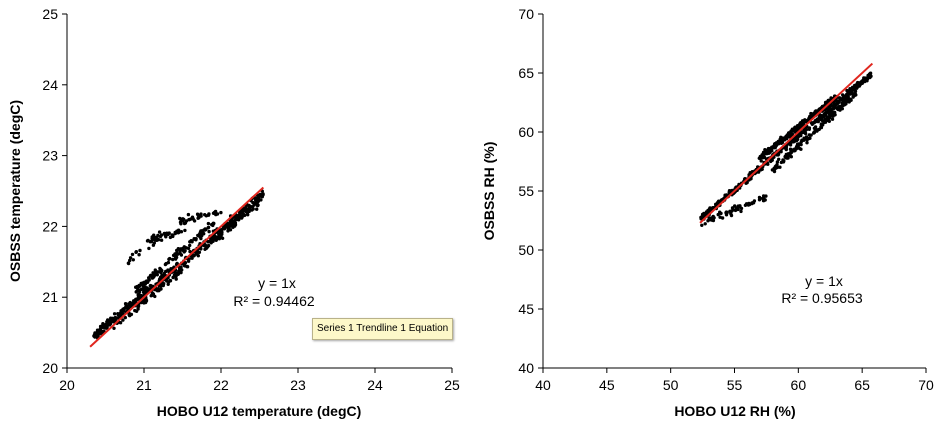 This screenshot has width=944, height=430. I want to click on x-tick-group: 40 45 50 55 60 65 70, so click(734, 380).